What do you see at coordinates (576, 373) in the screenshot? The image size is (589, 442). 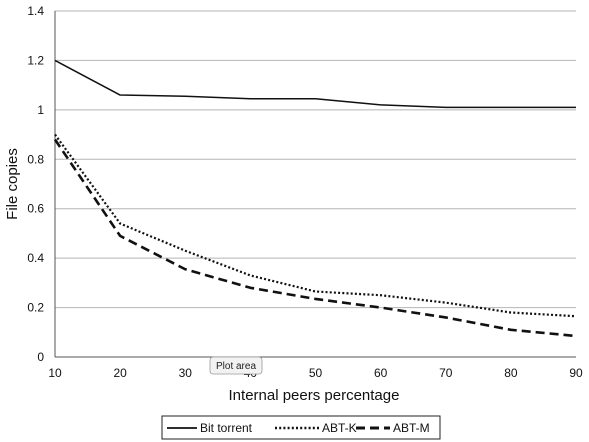 I see `x-tick-label: 90` at bounding box center [576, 373].